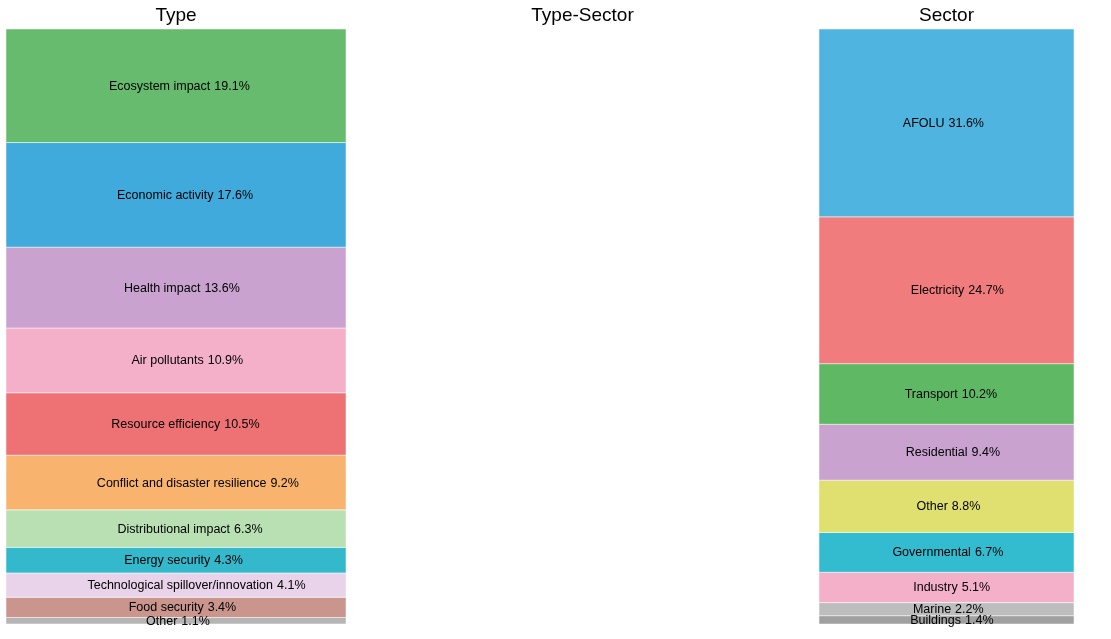  Describe the element at coordinates (923, 122) in the screenshot. I see `series-label: AFOLU` at that location.